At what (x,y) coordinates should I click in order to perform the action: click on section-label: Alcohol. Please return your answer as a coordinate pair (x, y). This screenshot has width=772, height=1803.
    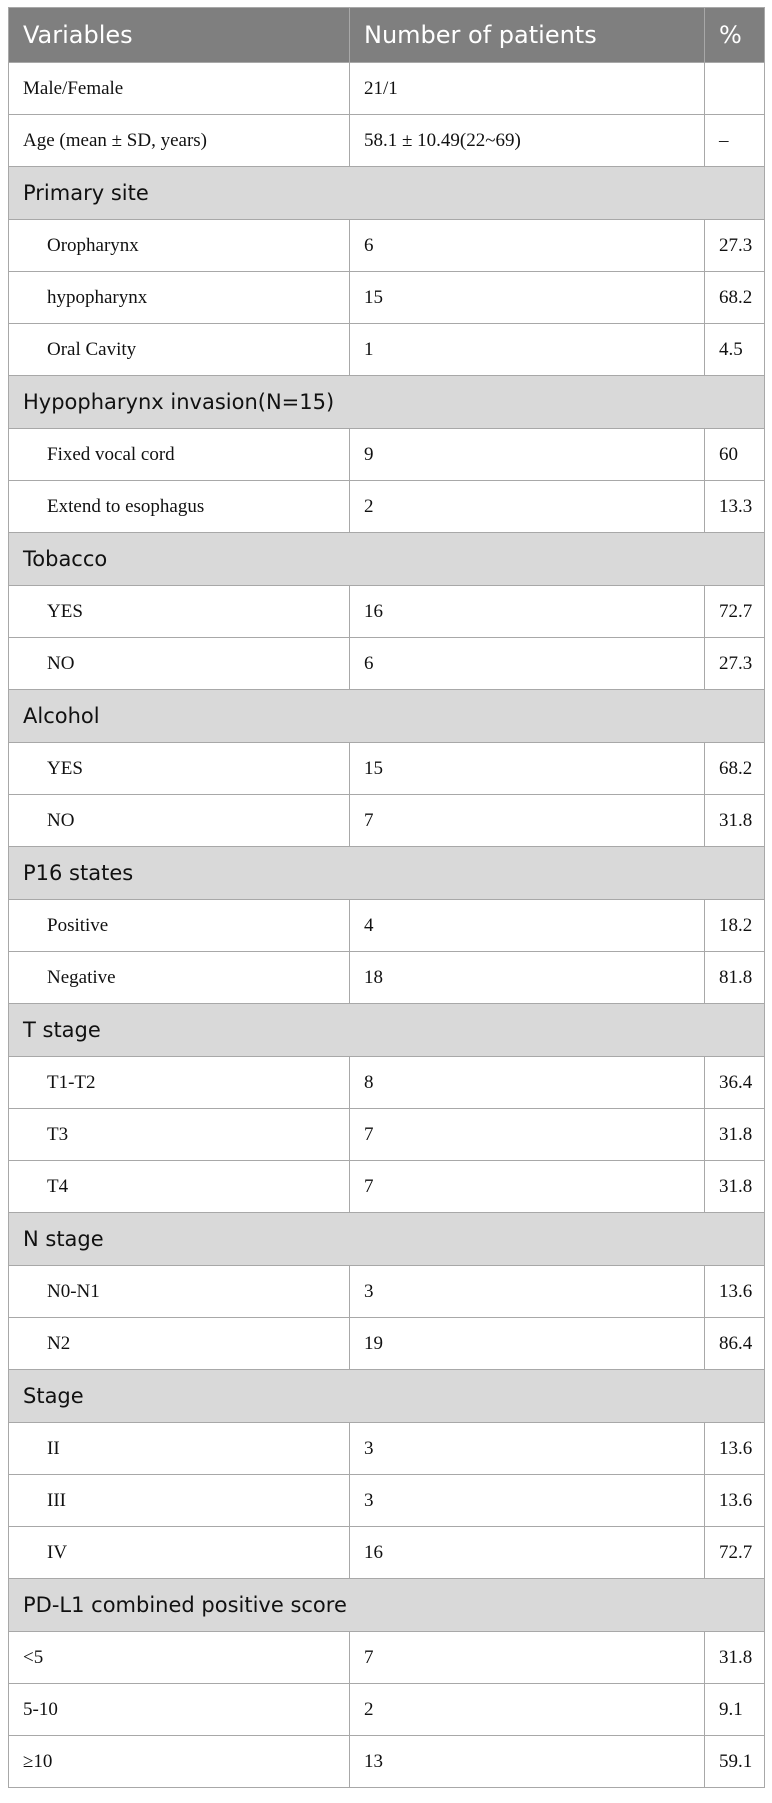
    Looking at the image, I should click on (386, 716).